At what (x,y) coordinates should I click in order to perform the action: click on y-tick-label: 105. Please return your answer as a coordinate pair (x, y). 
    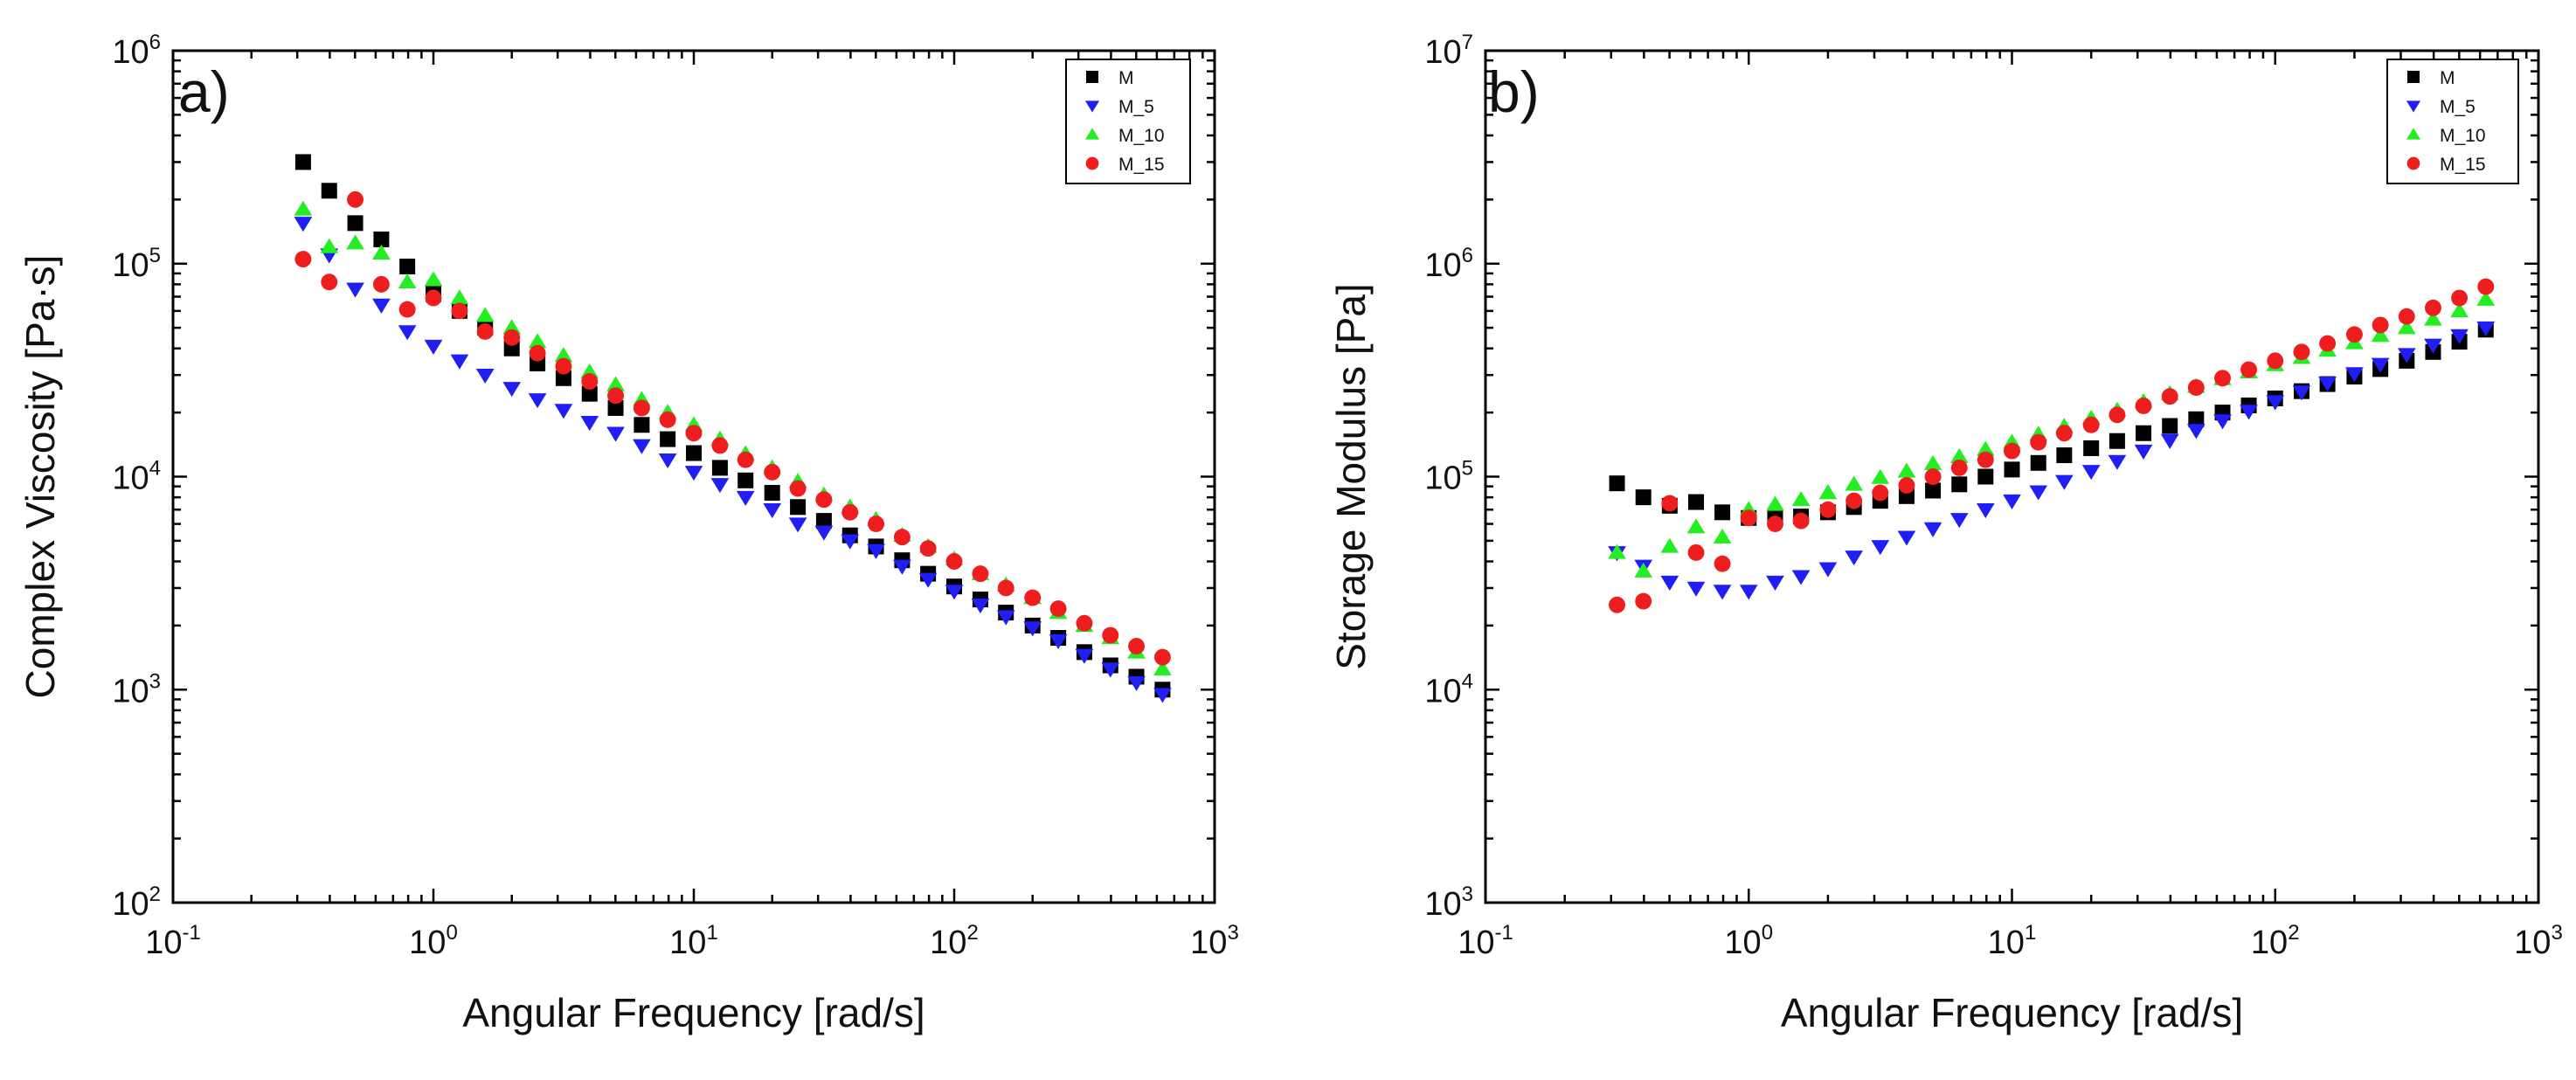
    Looking at the image, I should click on (1448, 477).